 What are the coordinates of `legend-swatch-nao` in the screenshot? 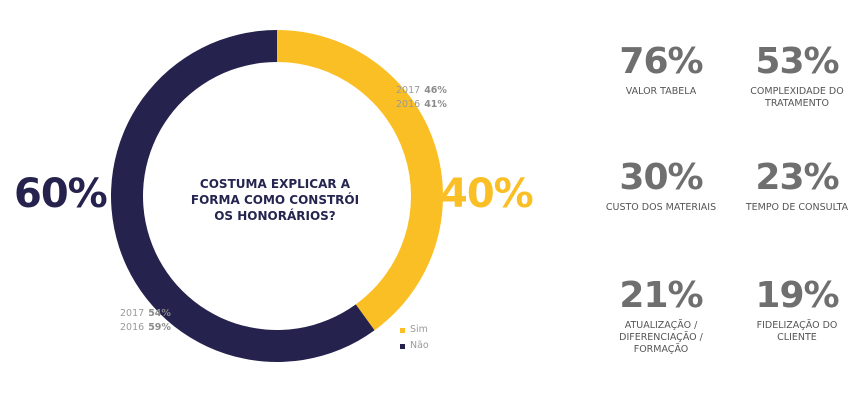 It's located at (402, 346).